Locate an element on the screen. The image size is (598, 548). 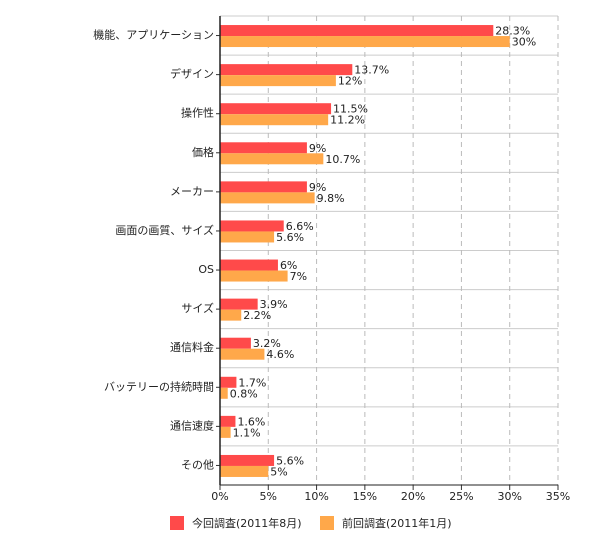
y-tick-label: バッテリーの持続時間 is located at coordinates (159, 386).